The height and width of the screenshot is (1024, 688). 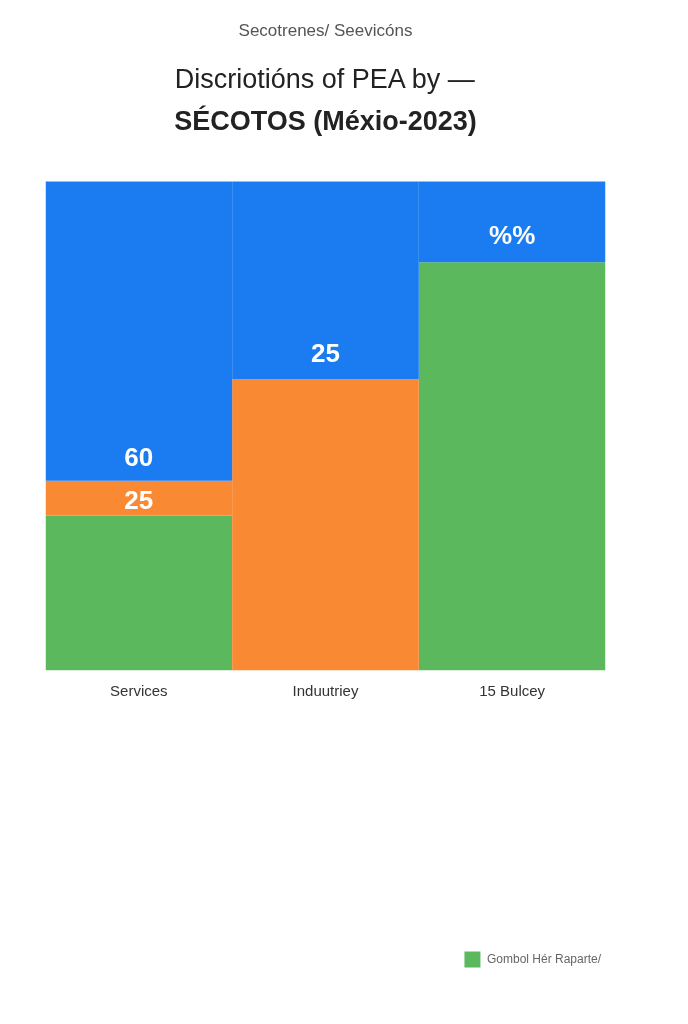 I want to click on x-tick-label: Induutriey, so click(x=325, y=690).